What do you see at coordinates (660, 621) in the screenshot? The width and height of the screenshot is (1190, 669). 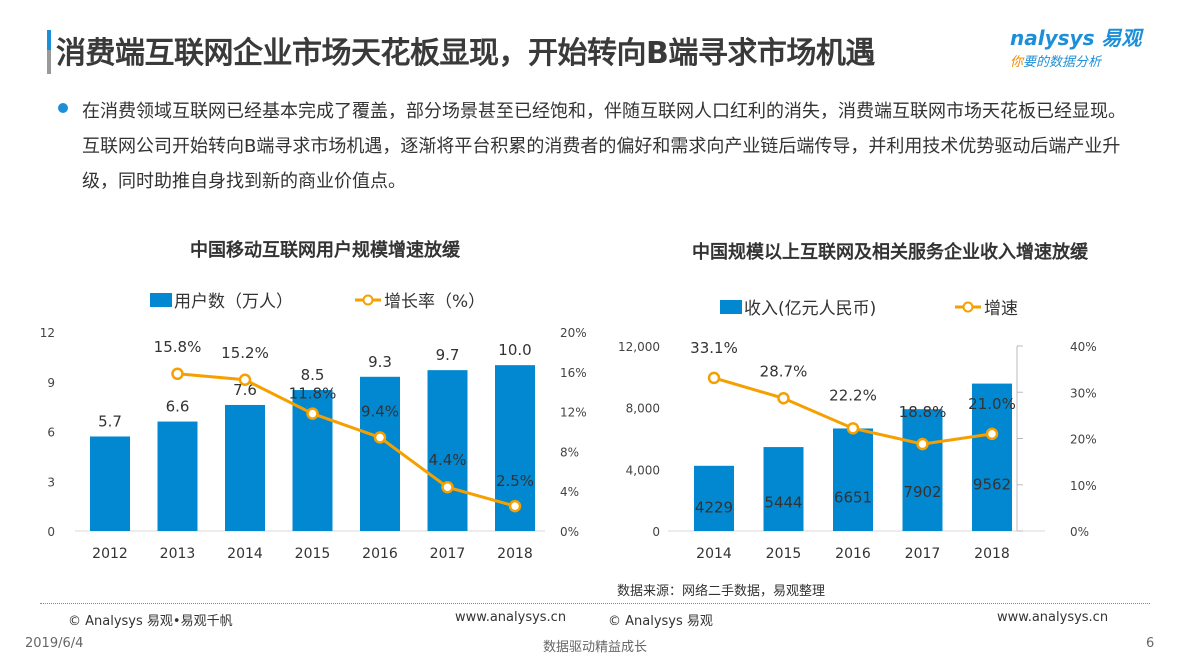 I see `footer-right-copyright: © Analysys 易观` at bounding box center [660, 621].